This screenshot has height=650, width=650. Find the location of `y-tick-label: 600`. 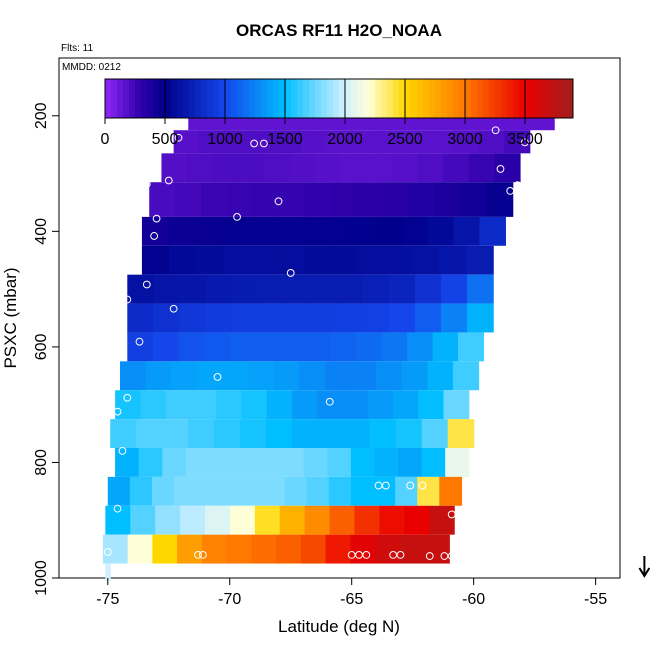

y-tick-label: 600 is located at coordinates (41, 346).